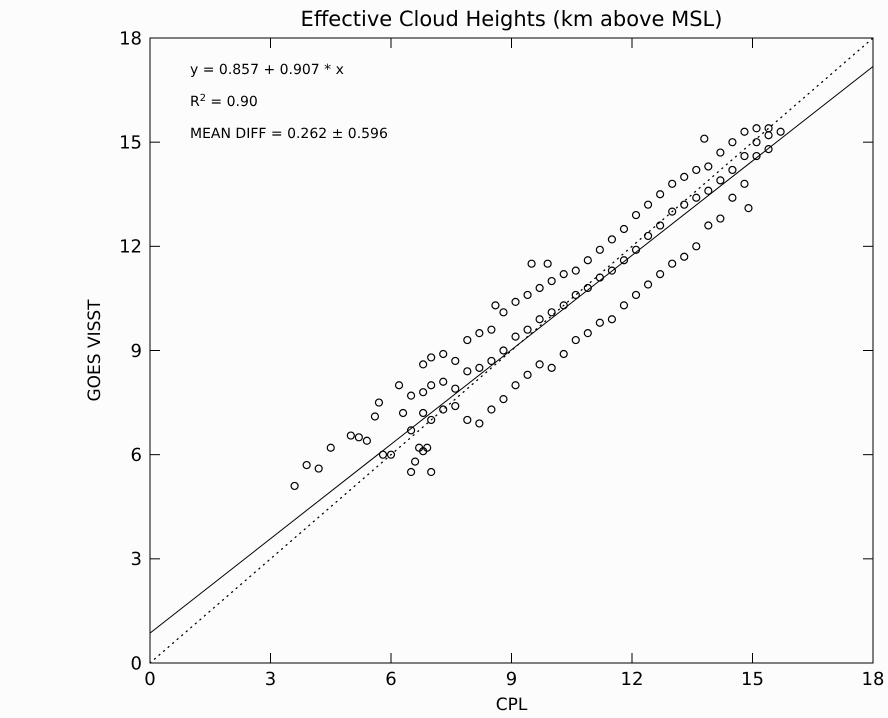 The image size is (888, 718). Describe the element at coordinates (150, 679) in the screenshot. I see `x-tick-label: 0` at that location.